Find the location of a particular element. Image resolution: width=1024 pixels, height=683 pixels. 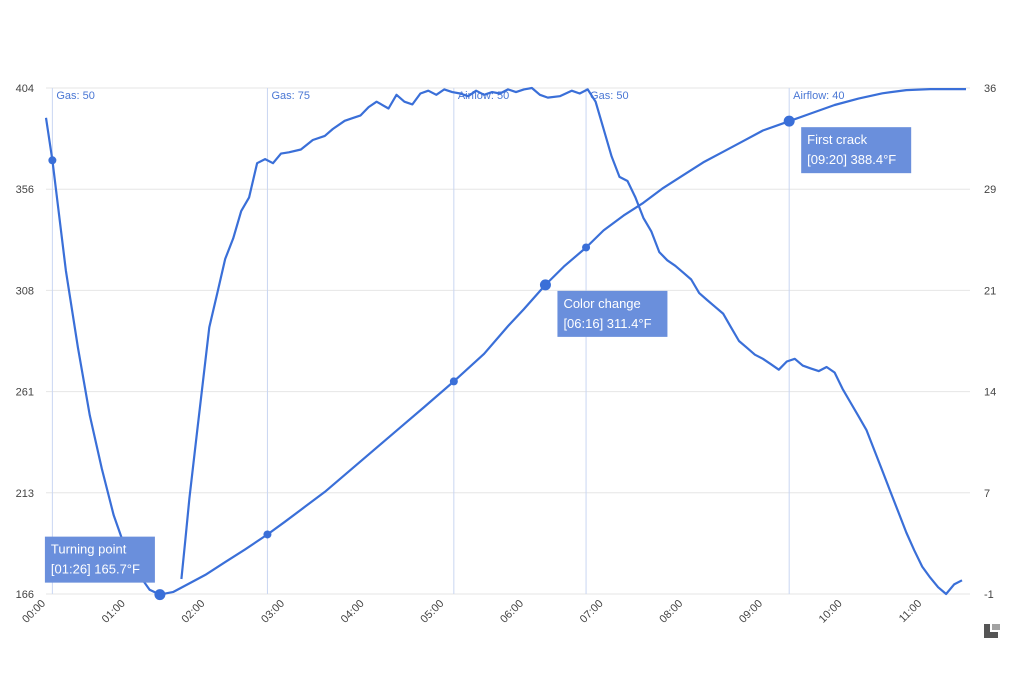

y-right-tick-label: -1 is located at coordinates (989, 595).